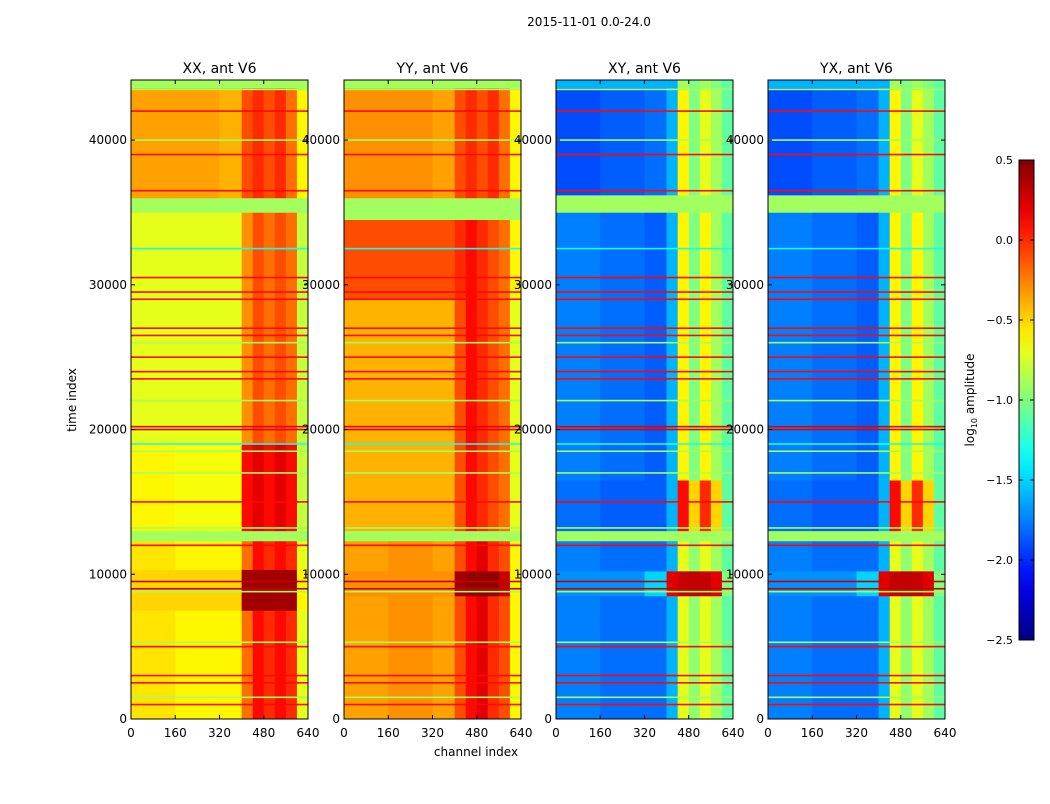 The image size is (1050, 804). Describe the element at coordinates (321, 574) in the screenshot. I see `y-tick-label: 10000` at that location.